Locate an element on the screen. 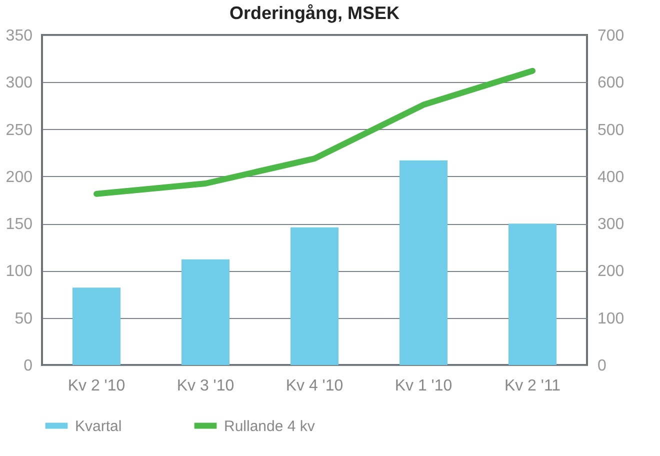  y-tick-label: 100 is located at coordinates (19, 271).